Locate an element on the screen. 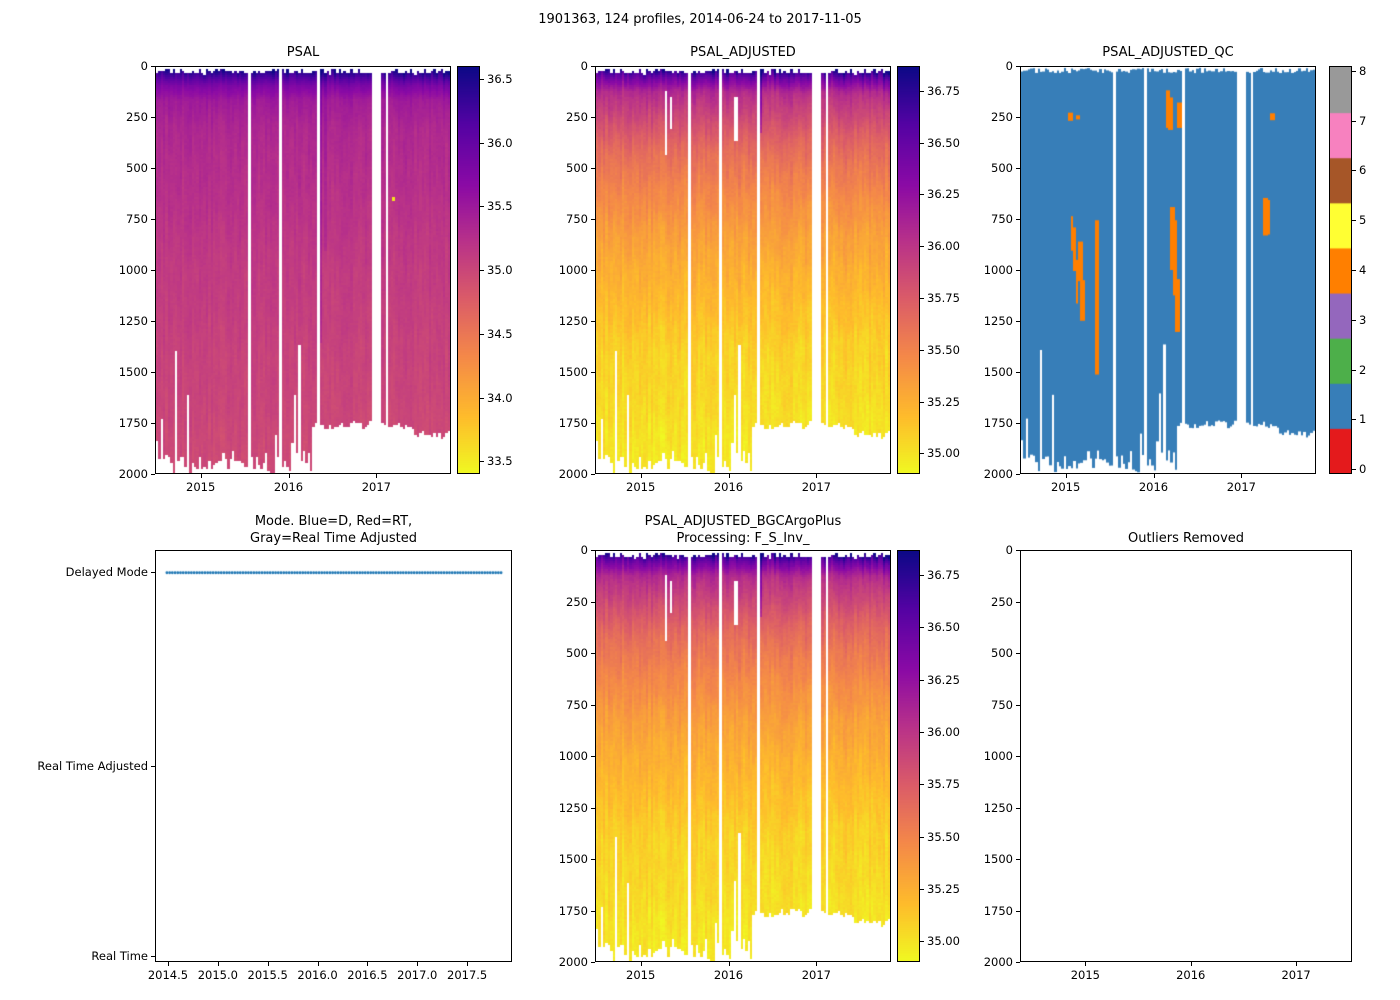 This screenshot has width=1400, height=1000. bgc-colorbar-canvas is located at coordinates (908, 756).